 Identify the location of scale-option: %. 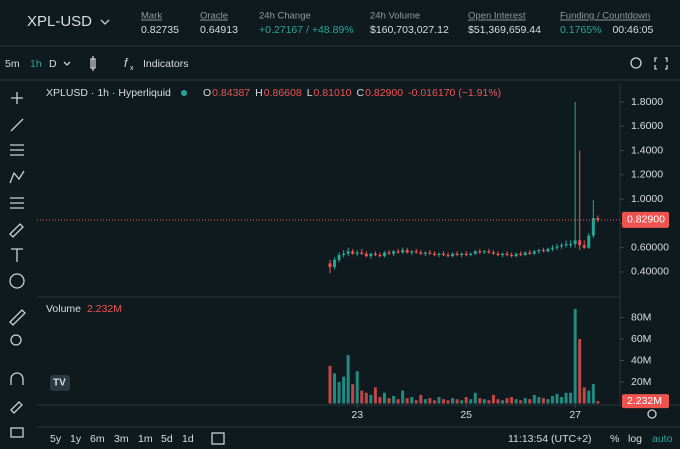
(614, 439).